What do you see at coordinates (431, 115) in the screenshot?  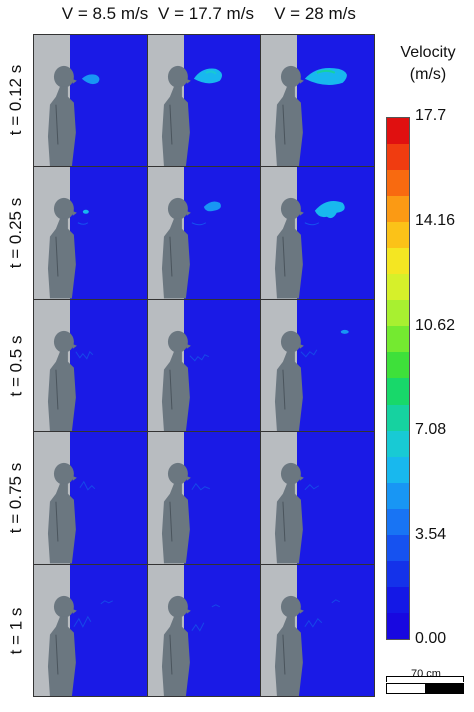 I see `colorbar-tick-17-7: 17.7` at bounding box center [431, 115].